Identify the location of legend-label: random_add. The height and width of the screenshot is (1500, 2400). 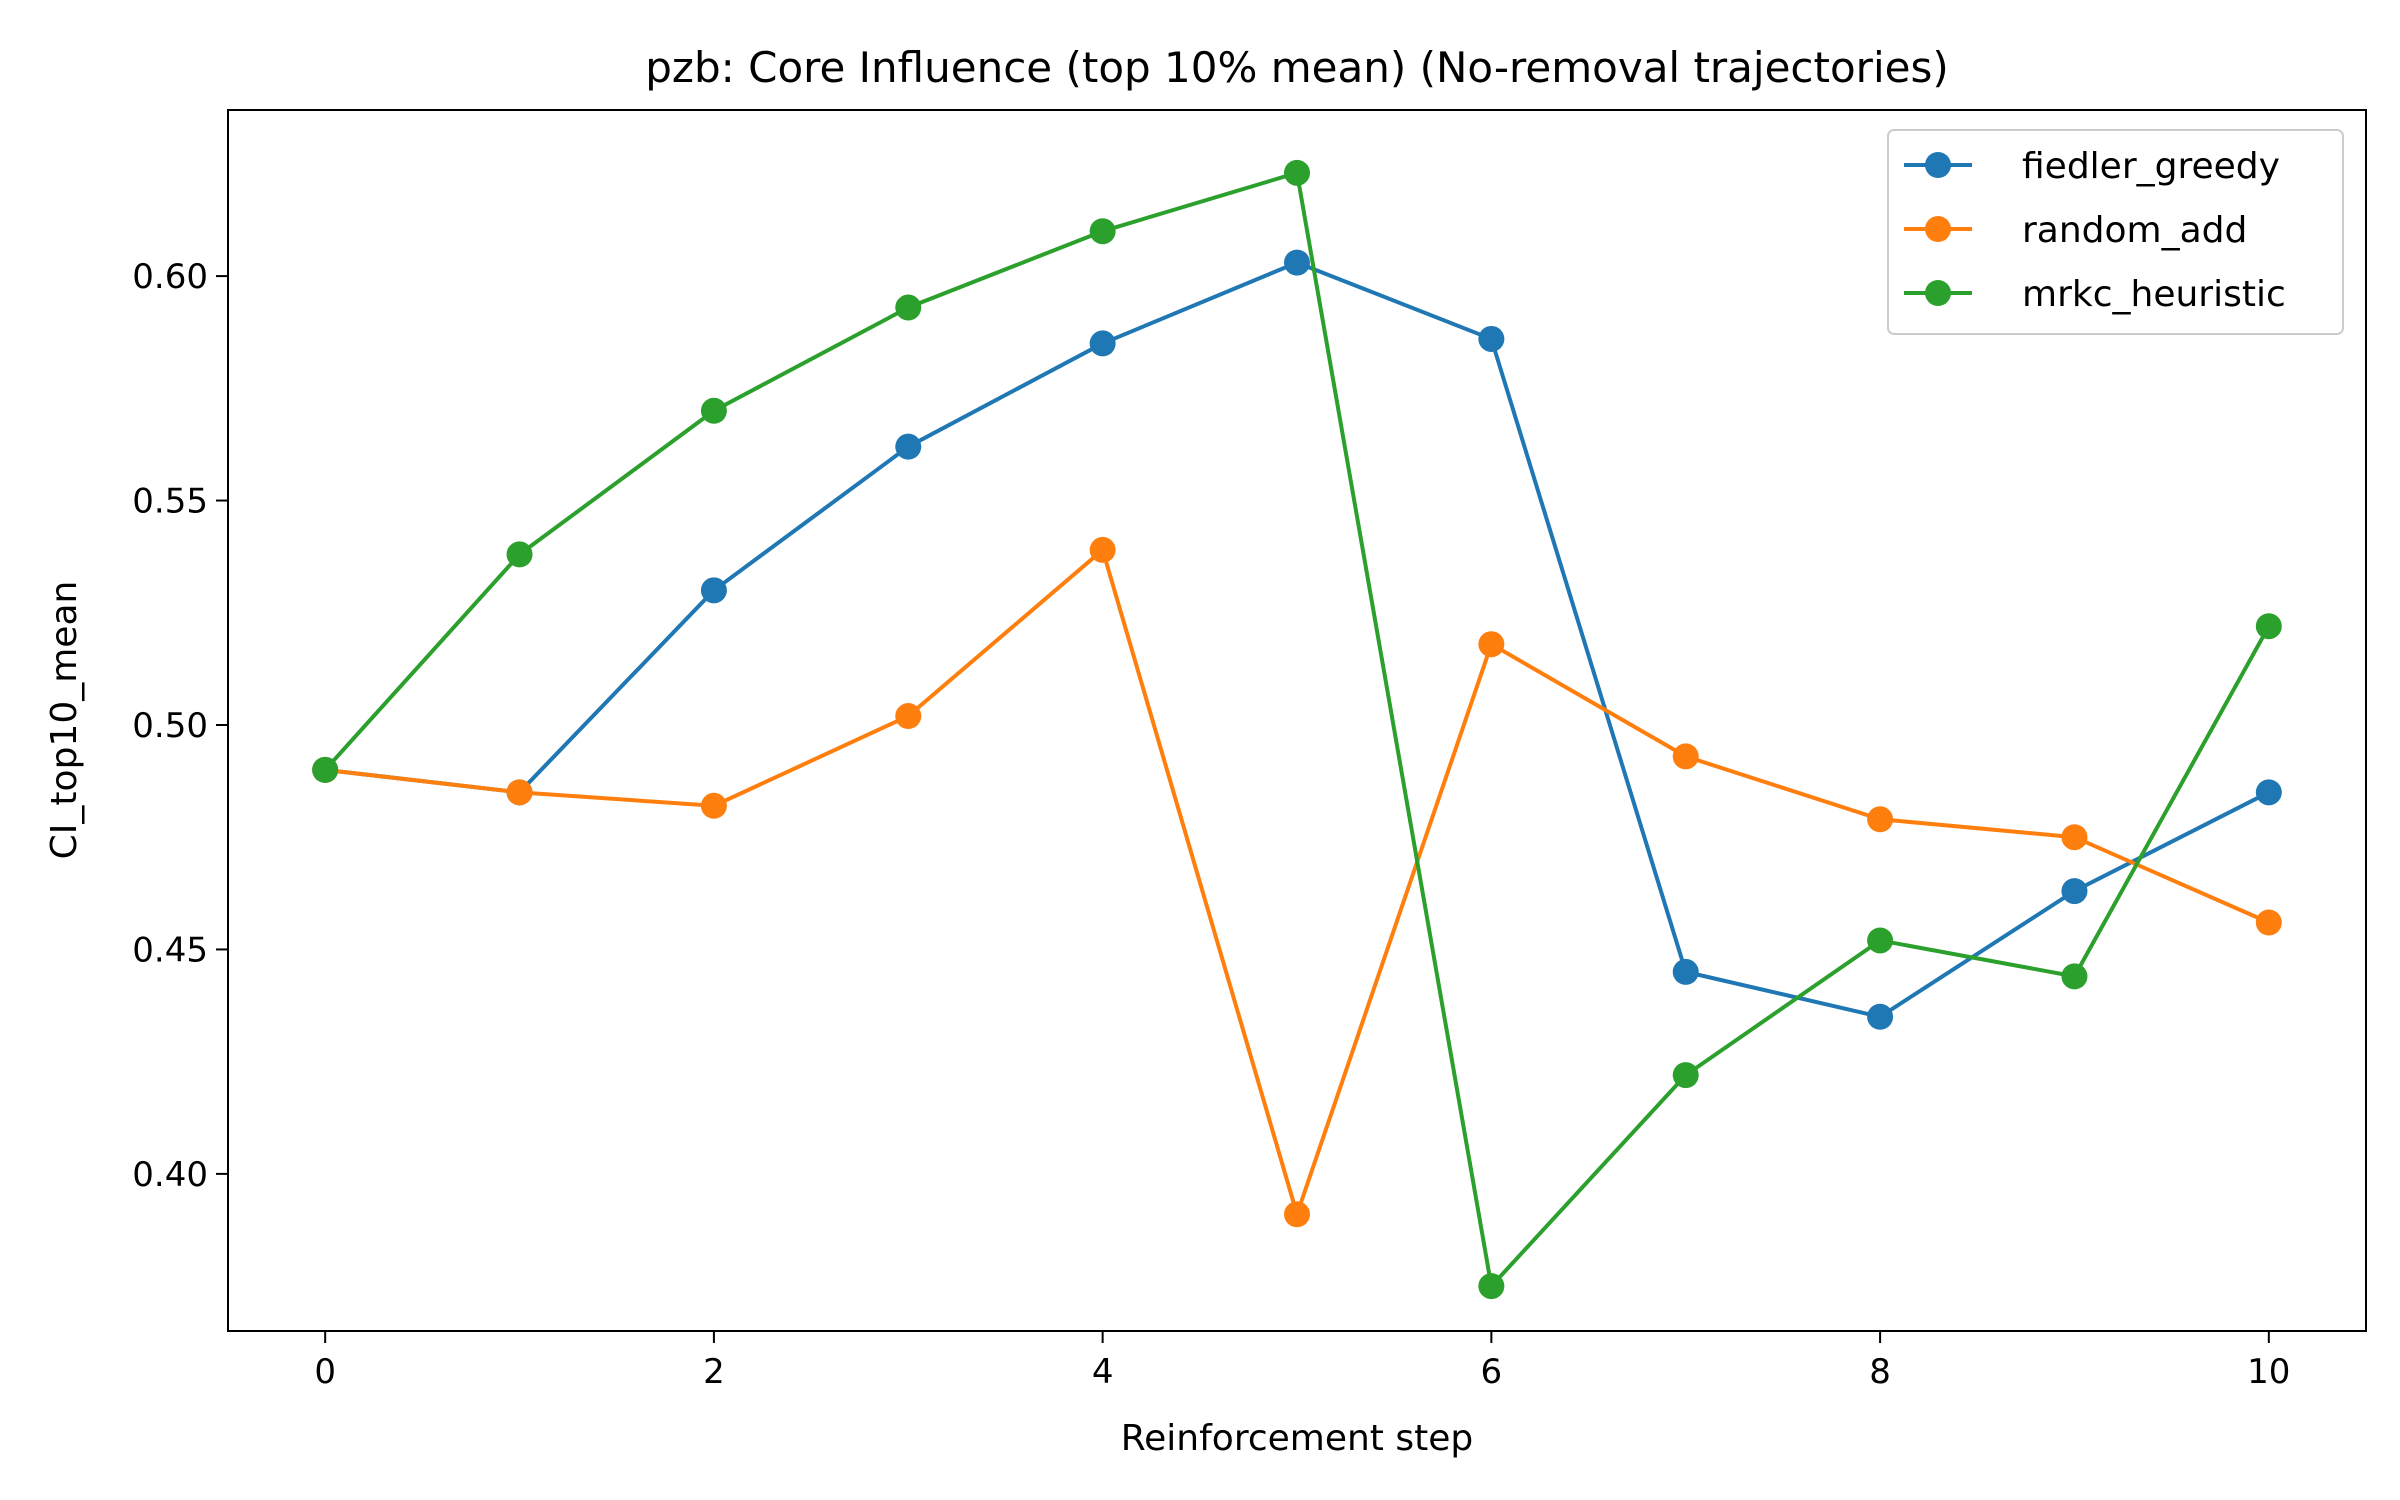
(2134, 230).